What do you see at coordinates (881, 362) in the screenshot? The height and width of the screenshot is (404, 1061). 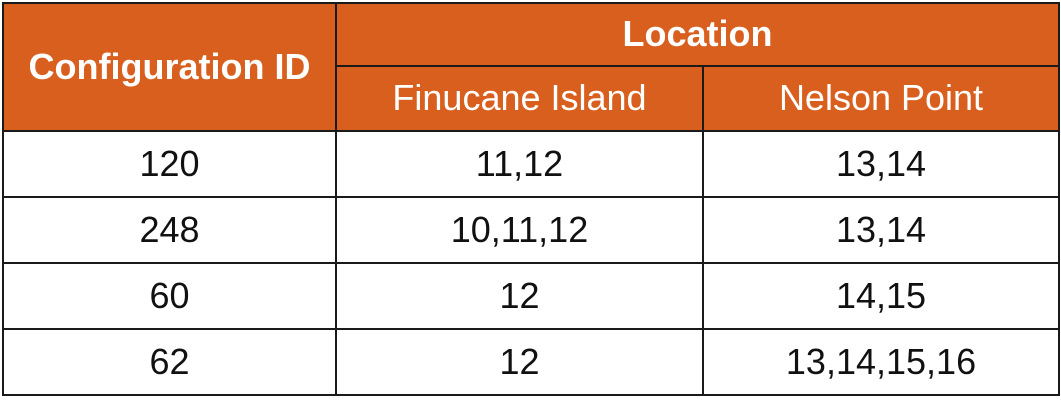 I see `cell-nelson-point: 13,14,15,16` at bounding box center [881, 362].